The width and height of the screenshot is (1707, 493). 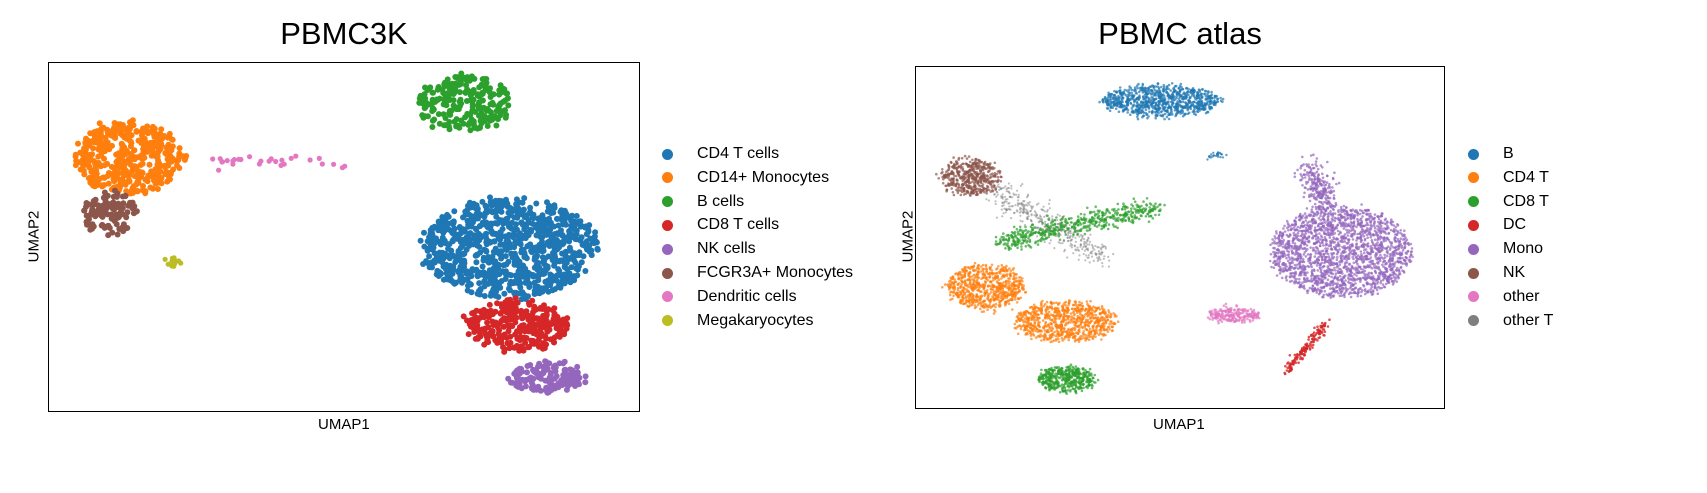 What do you see at coordinates (720, 154) in the screenshot?
I see `legend-item-cd4-t-cells: CD4 T cells` at bounding box center [720, 154].